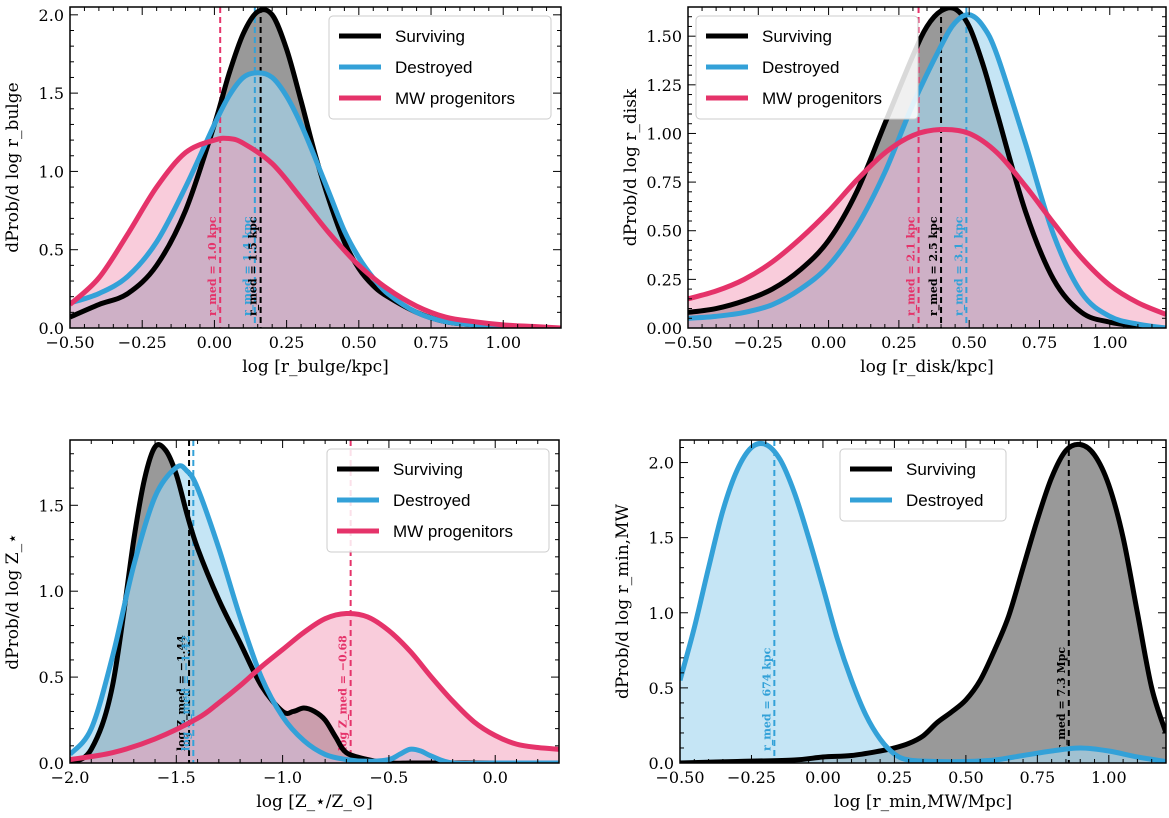 The height and width of the screenshot is (818, 1169). I want to click on x-tick-label: −2.0, so click(70, 777).